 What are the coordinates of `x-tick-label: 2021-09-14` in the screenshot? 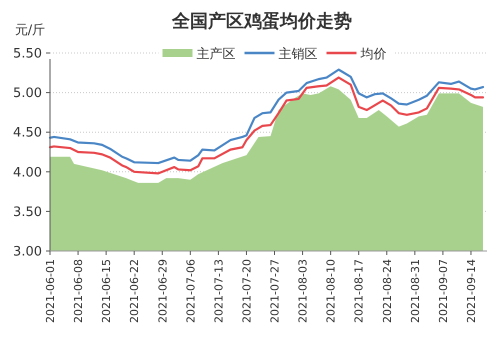 It's located at (471, 291).